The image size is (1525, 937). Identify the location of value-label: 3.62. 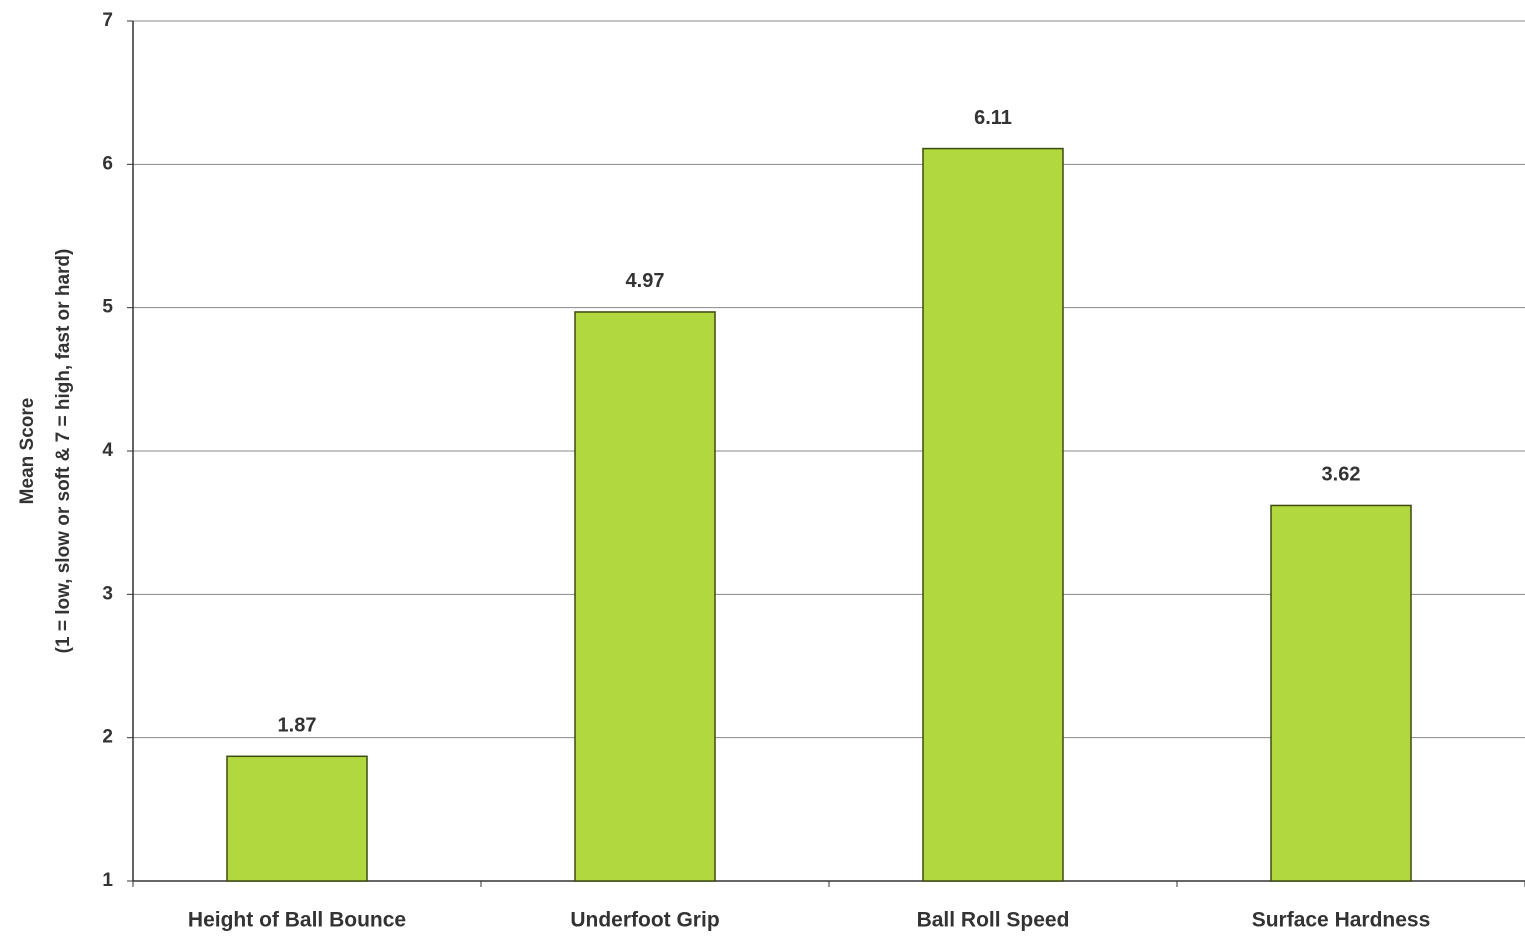
(1341, 475).